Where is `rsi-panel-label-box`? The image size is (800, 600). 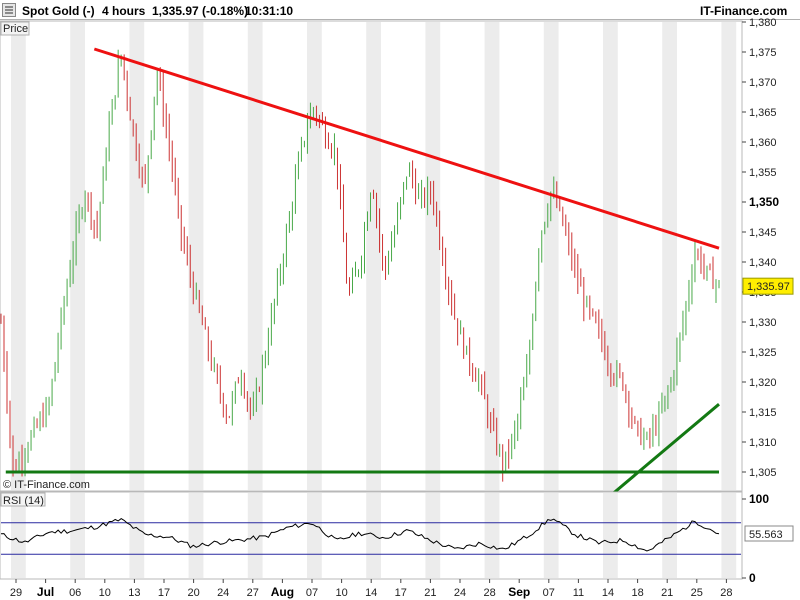 rsi-panel-label-box is located at coordinates (23, 499).